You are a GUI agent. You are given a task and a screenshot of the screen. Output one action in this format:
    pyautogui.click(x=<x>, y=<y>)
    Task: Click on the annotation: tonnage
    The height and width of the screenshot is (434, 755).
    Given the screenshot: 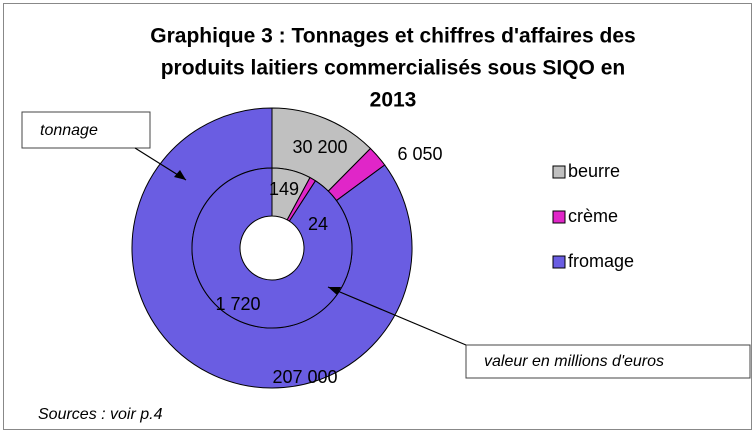 What is the action you would take?
    pyautogui.click(x=69, y=130)
    